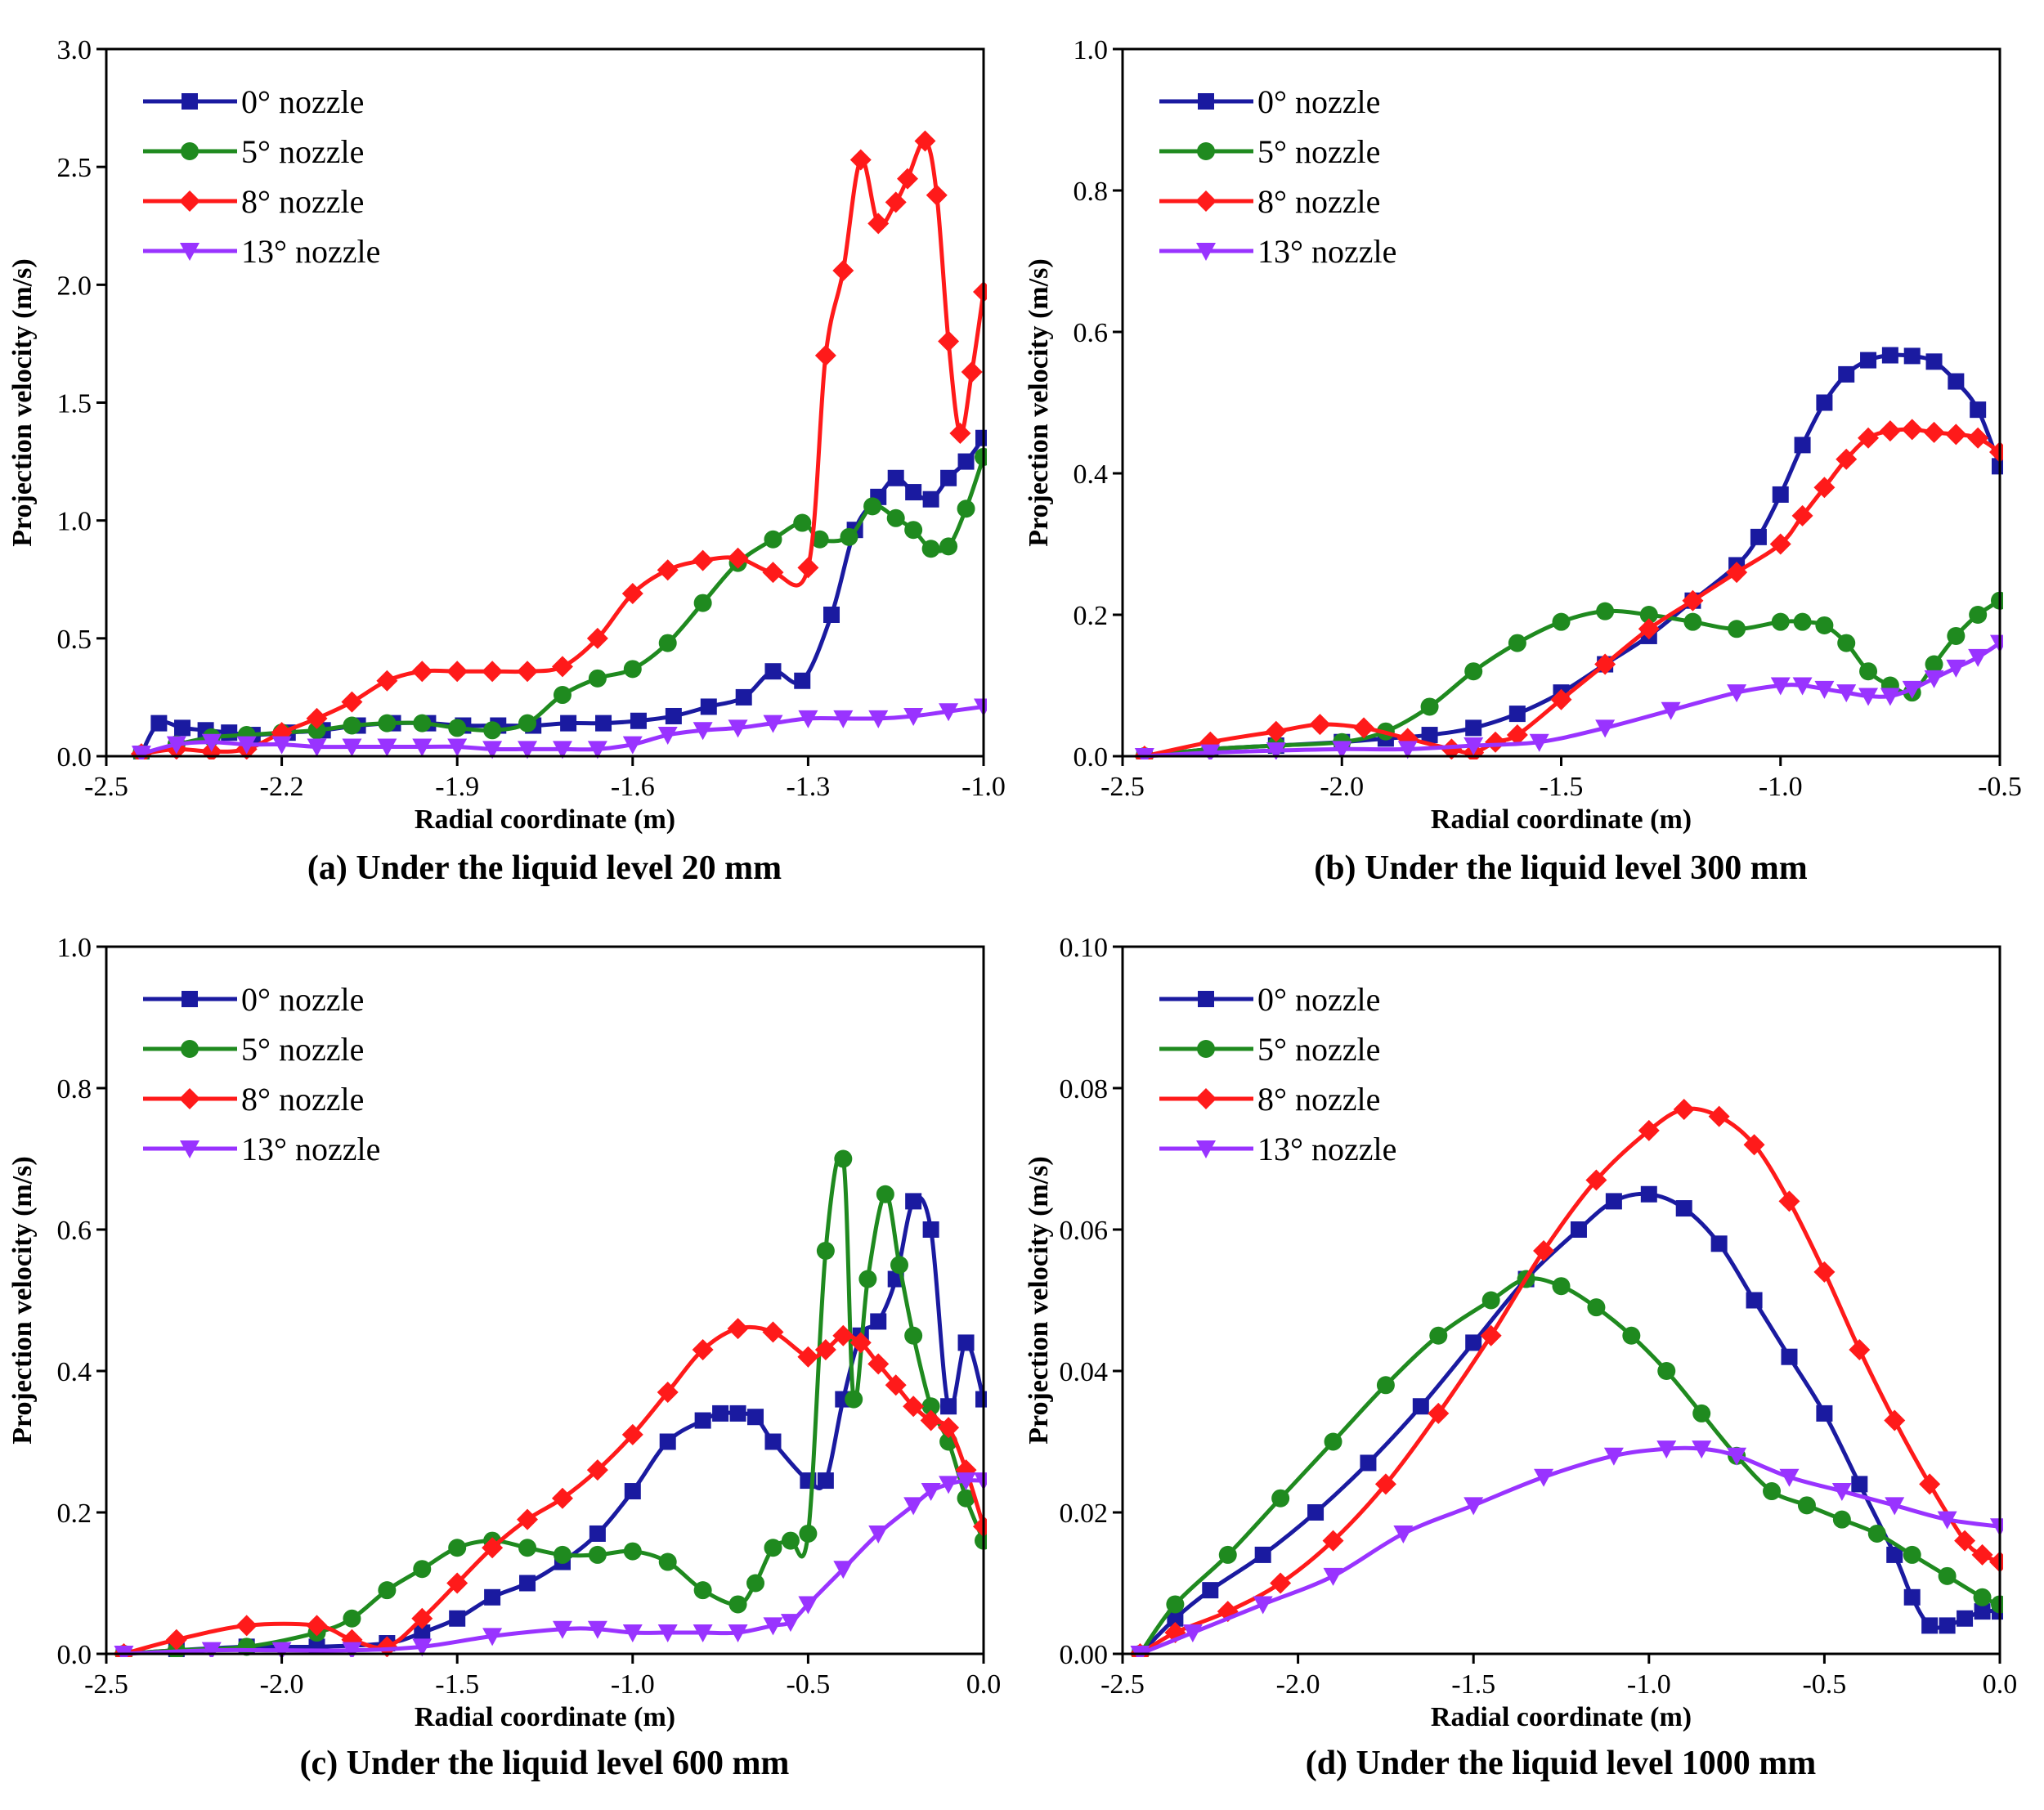 The width and height of the screenshot is (2044, 1810). I want to click on legend-item: 5° nozzle, so click(253, 1049).